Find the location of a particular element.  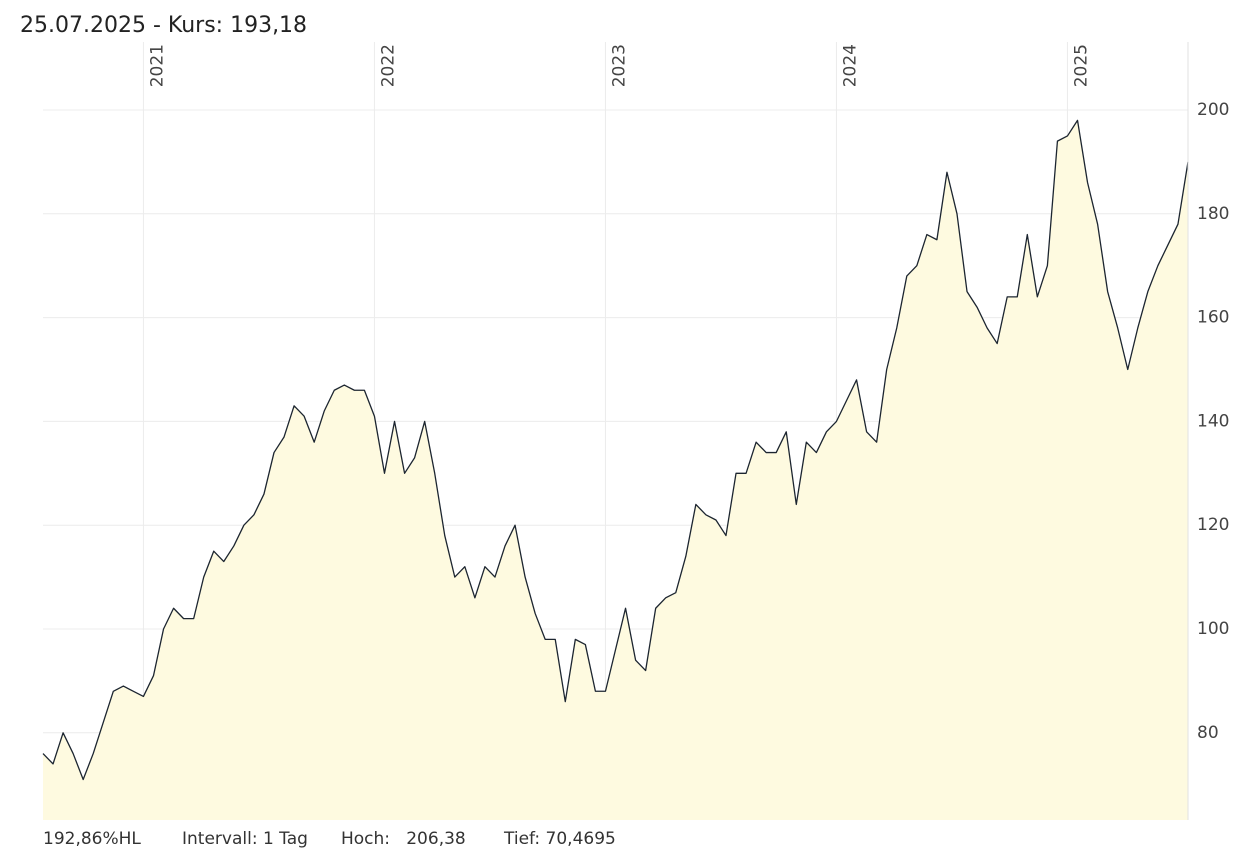

footer-change: 192,86%HL is located at coordinates (92, 839).